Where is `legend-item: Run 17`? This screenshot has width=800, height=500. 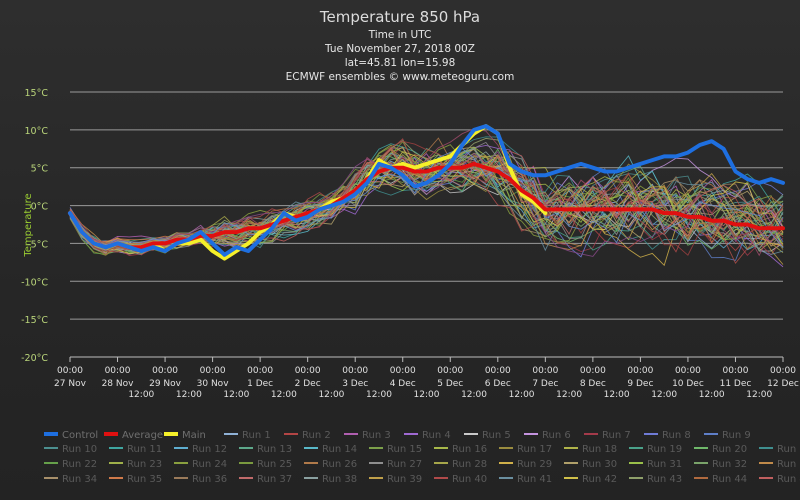
legend-item: Run 17 is located at coordinates (534, 449).